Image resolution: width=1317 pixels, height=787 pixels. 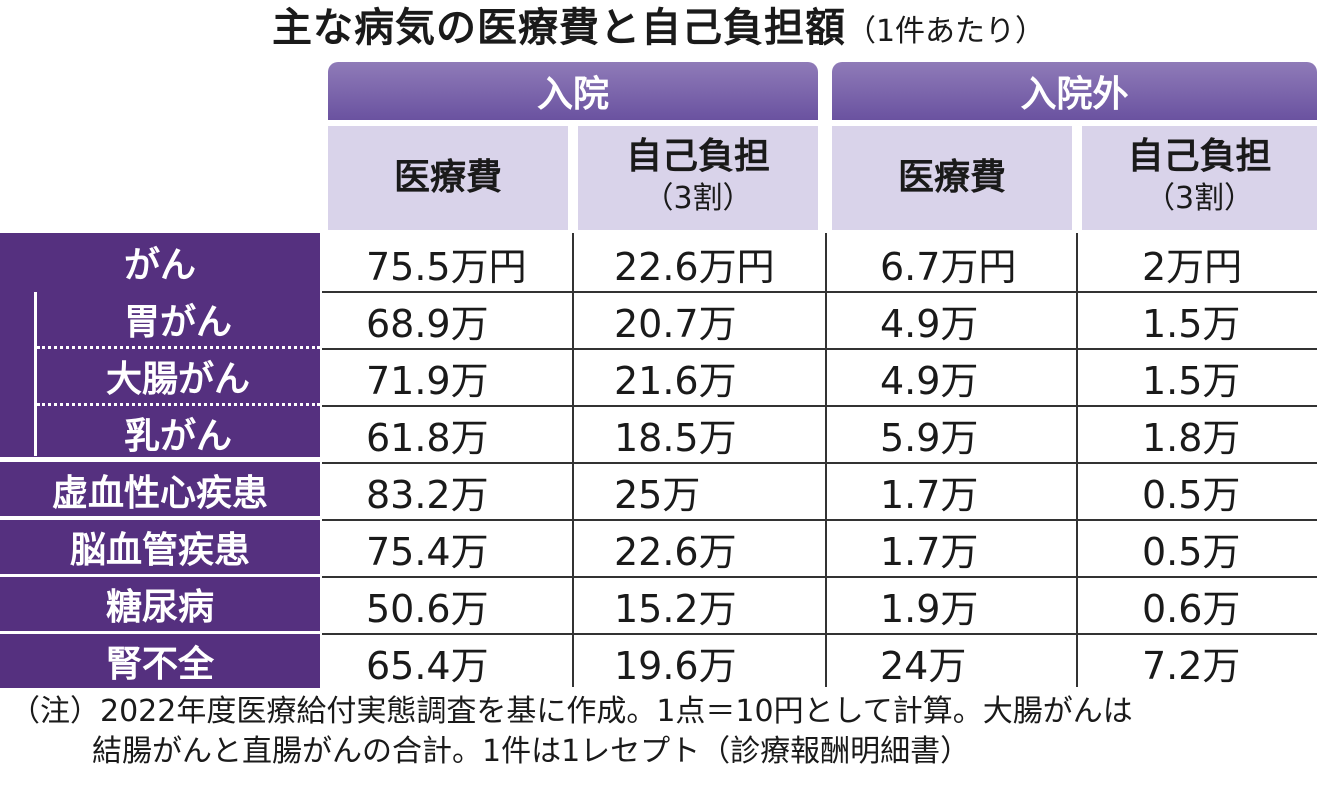 I want to click on cell-inpatient-burden: 18.5万, so click(x=675, y=437).